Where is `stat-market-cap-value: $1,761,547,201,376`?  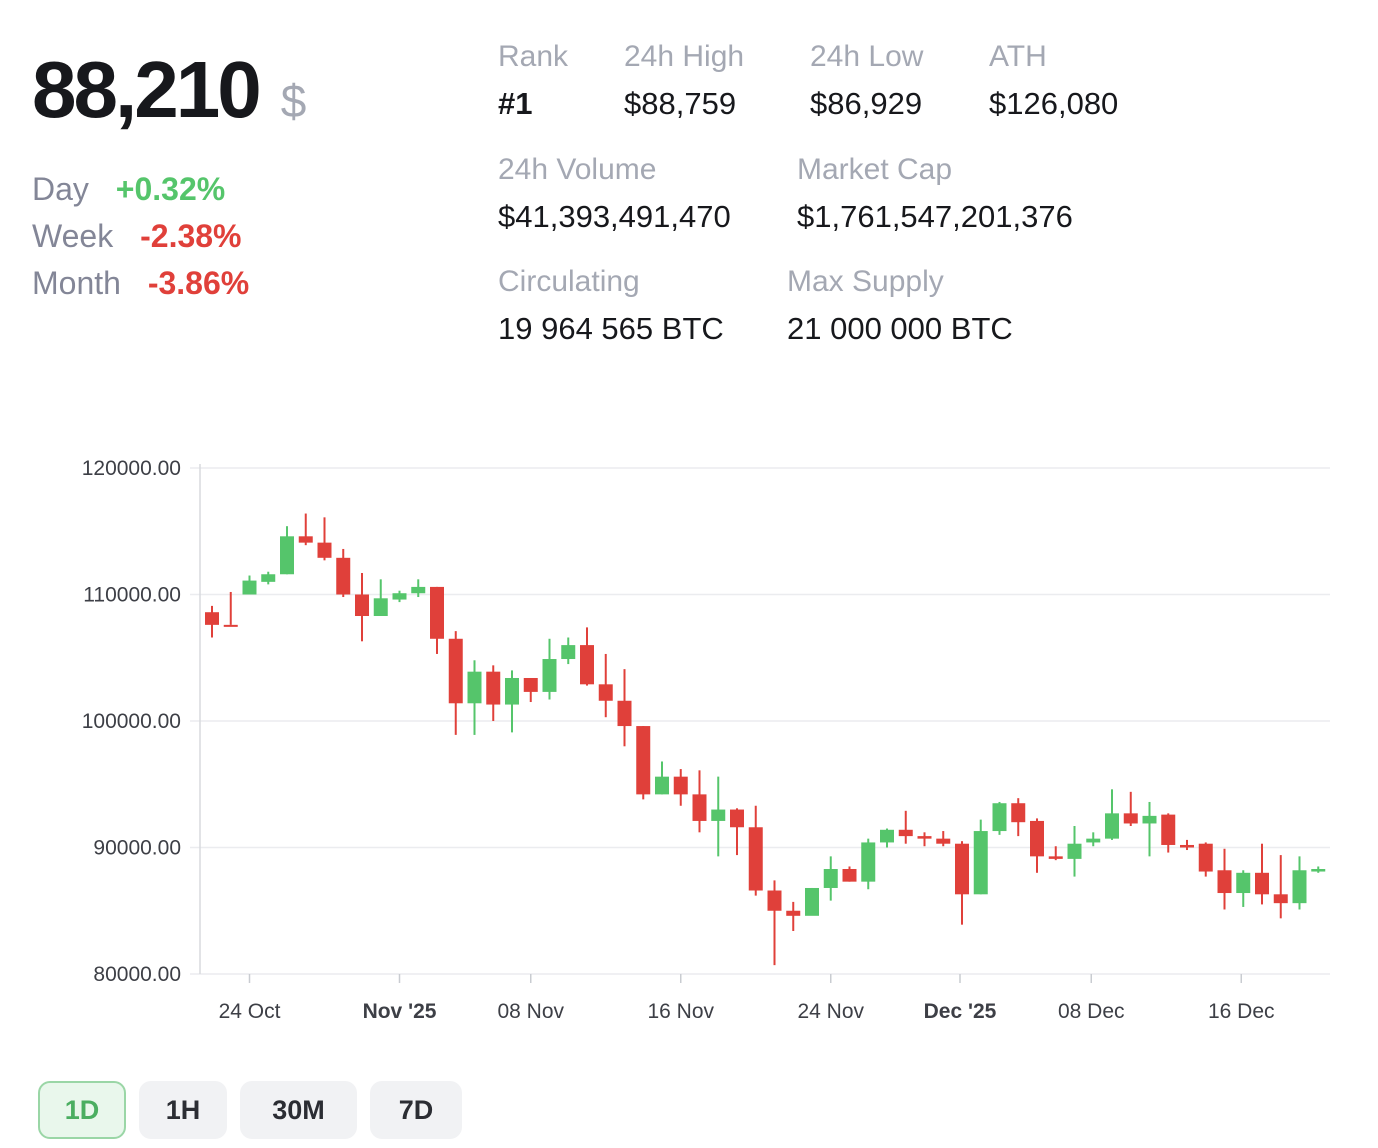
stat-market-cap-value: $1,761,547,201,376 is located at coordinates (935, 216).